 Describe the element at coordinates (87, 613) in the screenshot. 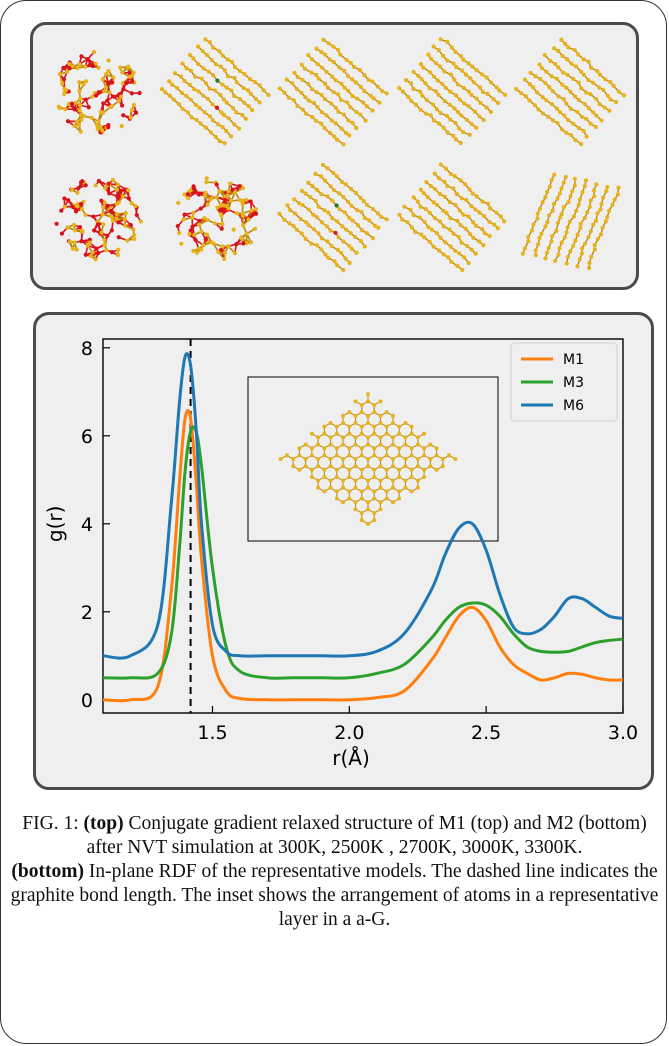

I see `y-tick-label: 2` at that location.